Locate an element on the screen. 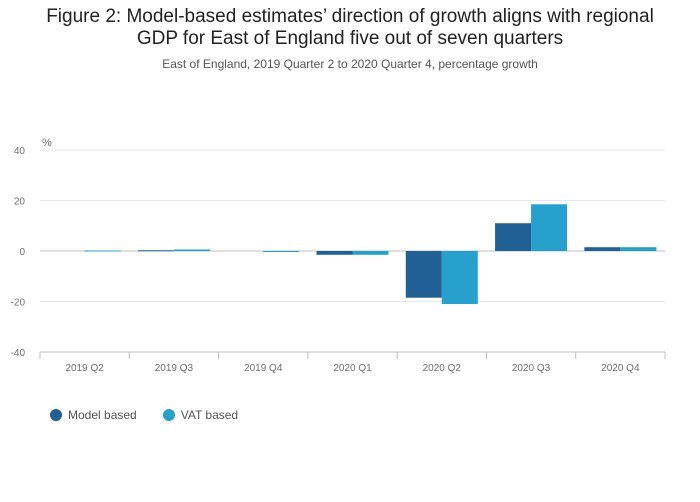 This screenshot has height=502, width=700. x-tick-label: 2019 Q3 is located at coordinates (174, 368).